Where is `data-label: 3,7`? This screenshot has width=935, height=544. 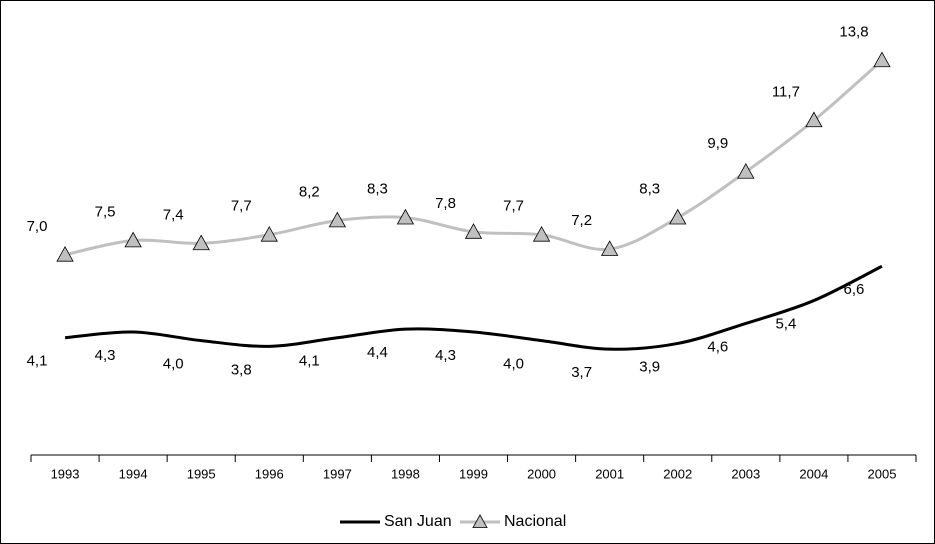
data-label: 3,7 is located at coordinates (581, 372).